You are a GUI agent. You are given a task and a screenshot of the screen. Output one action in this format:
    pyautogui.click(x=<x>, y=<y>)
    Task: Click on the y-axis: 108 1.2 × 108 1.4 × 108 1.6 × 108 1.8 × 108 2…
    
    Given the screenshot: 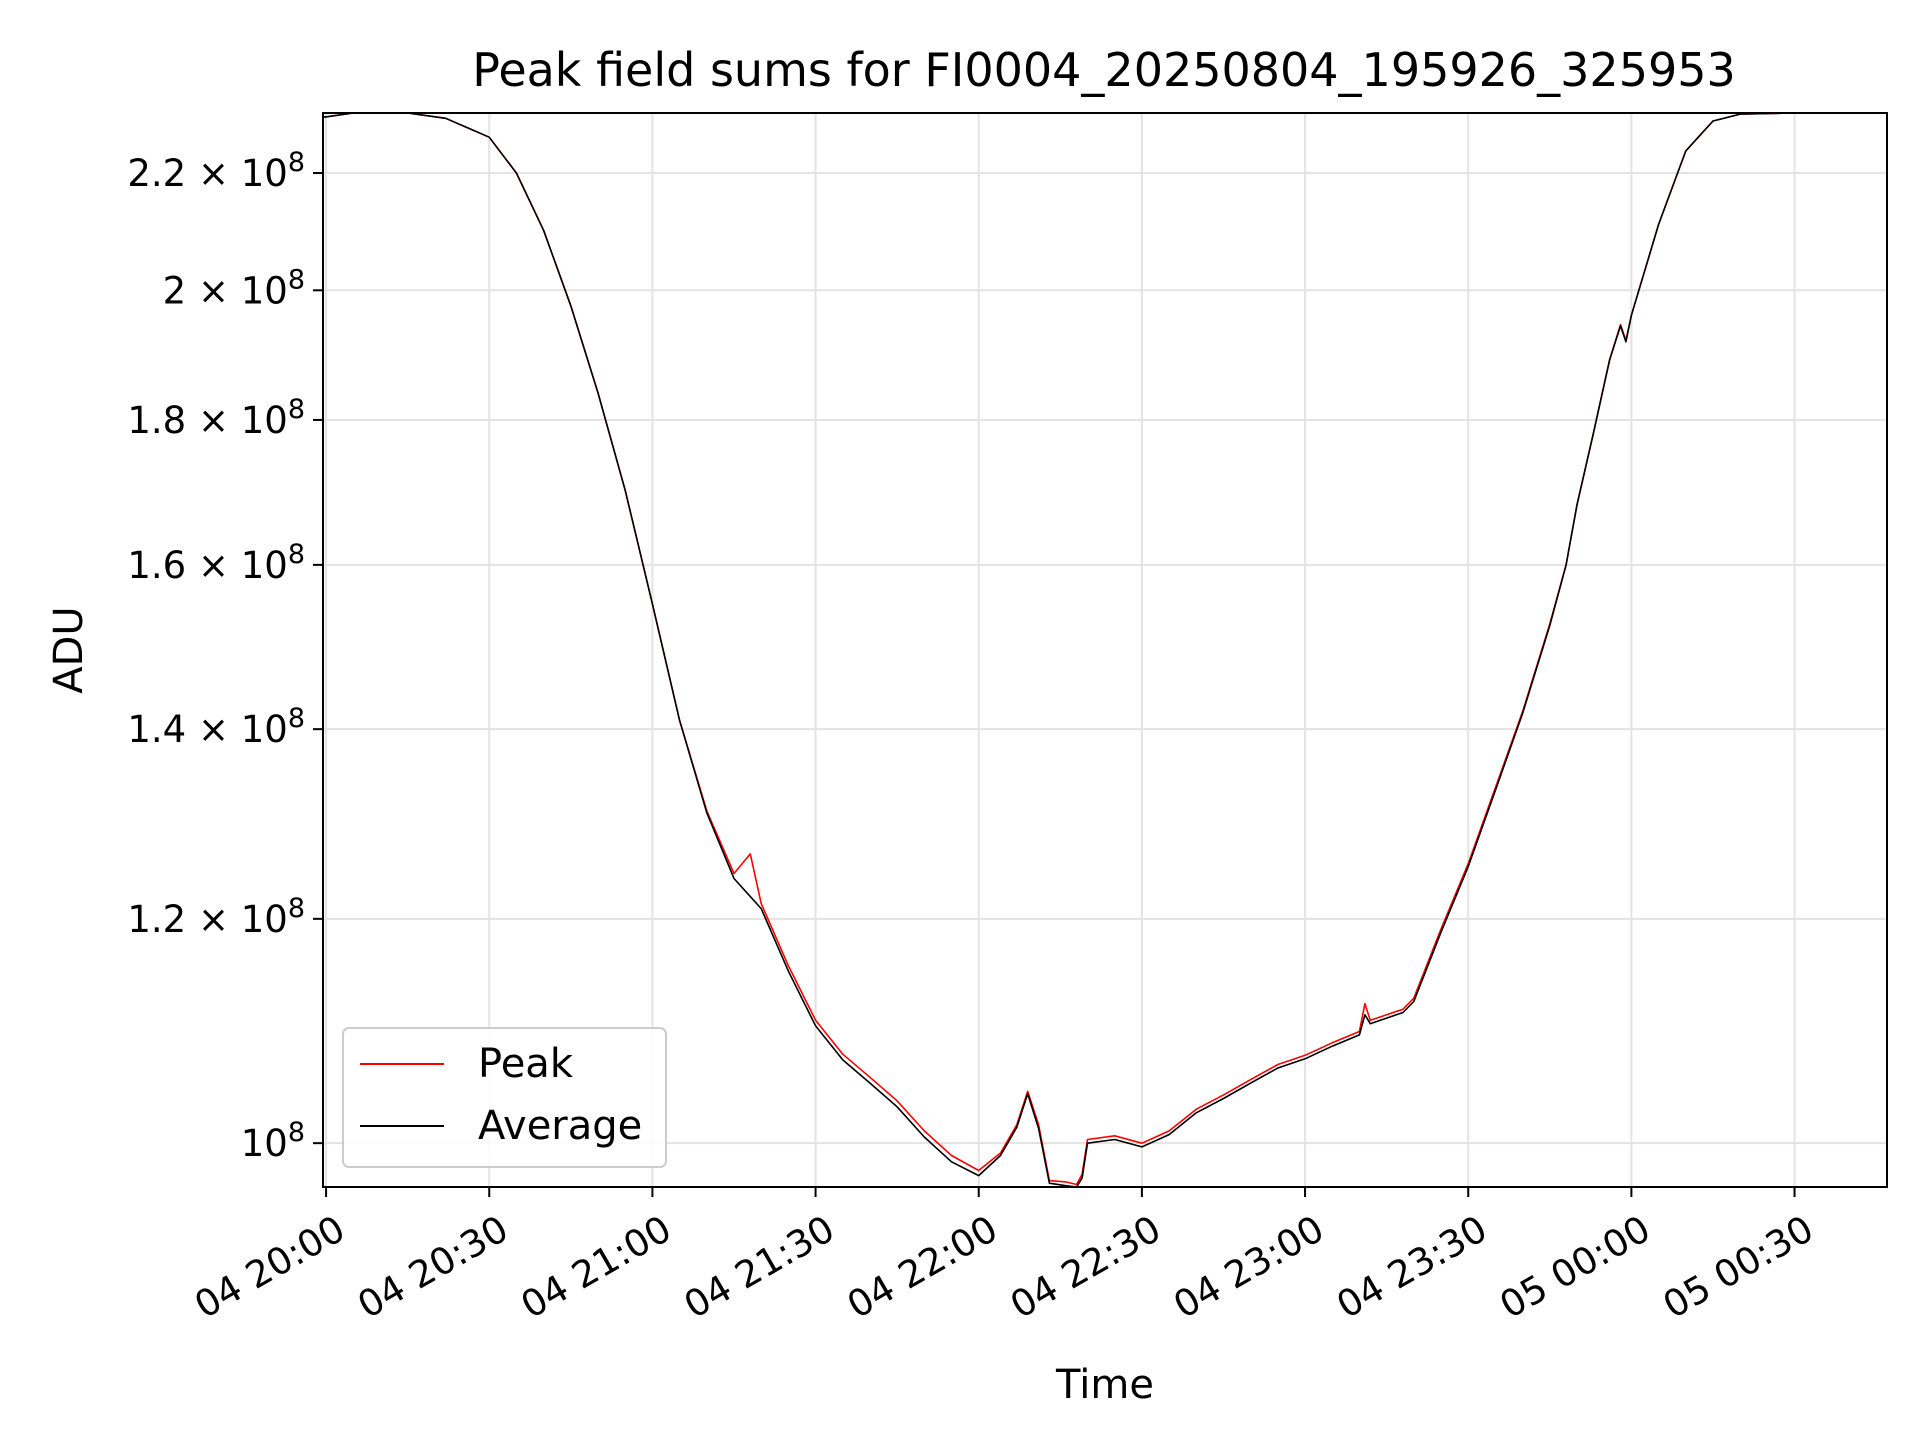 What is the action you would take?
    pyautogui.click(x=225, y=656)
    